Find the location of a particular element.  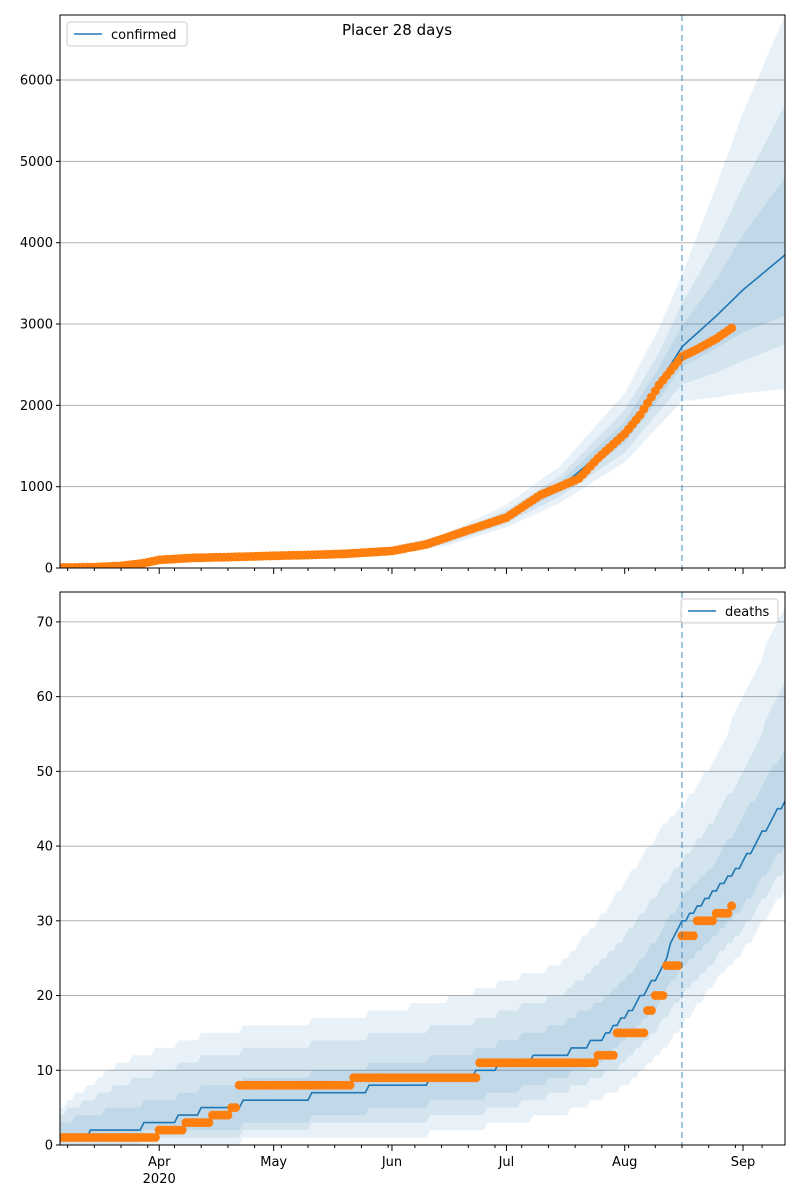

y-tick-label: 60 is located at coordinates (44, 697).